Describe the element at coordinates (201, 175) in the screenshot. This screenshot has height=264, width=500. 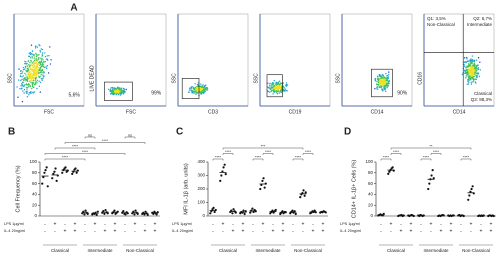
I see `y-tick-label: 300` at that location.